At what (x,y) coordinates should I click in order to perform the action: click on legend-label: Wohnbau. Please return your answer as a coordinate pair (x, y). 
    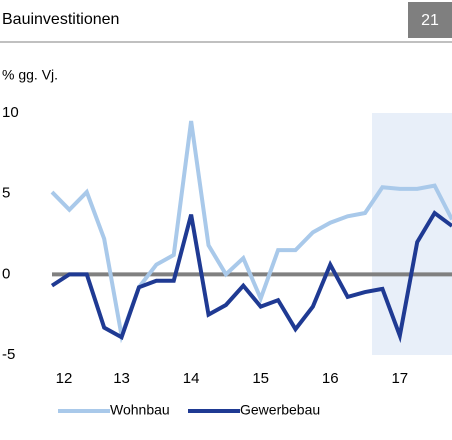
    Looking at the image, I should click on (140, 410).